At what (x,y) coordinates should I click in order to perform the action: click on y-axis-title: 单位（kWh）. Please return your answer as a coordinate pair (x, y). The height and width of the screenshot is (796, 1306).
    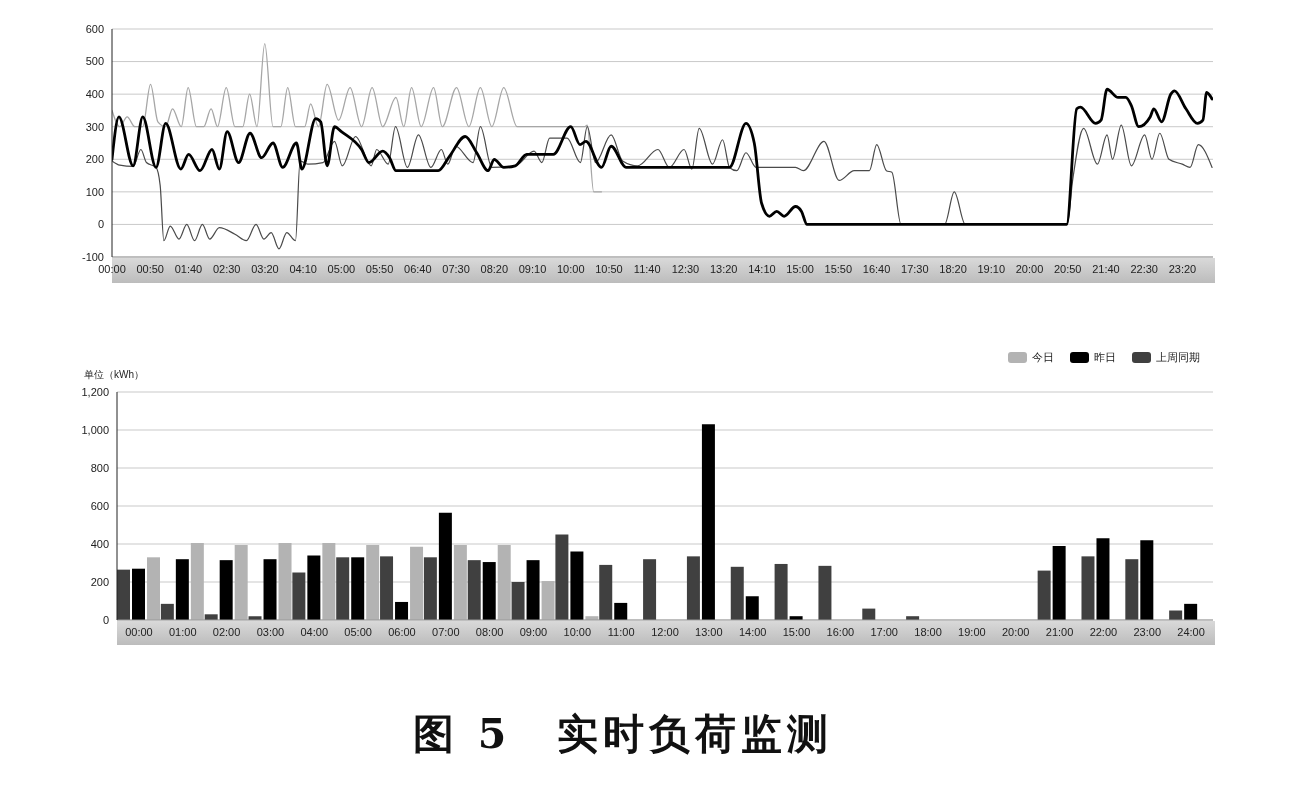
    Looking at the image, I should click on (114, 375).